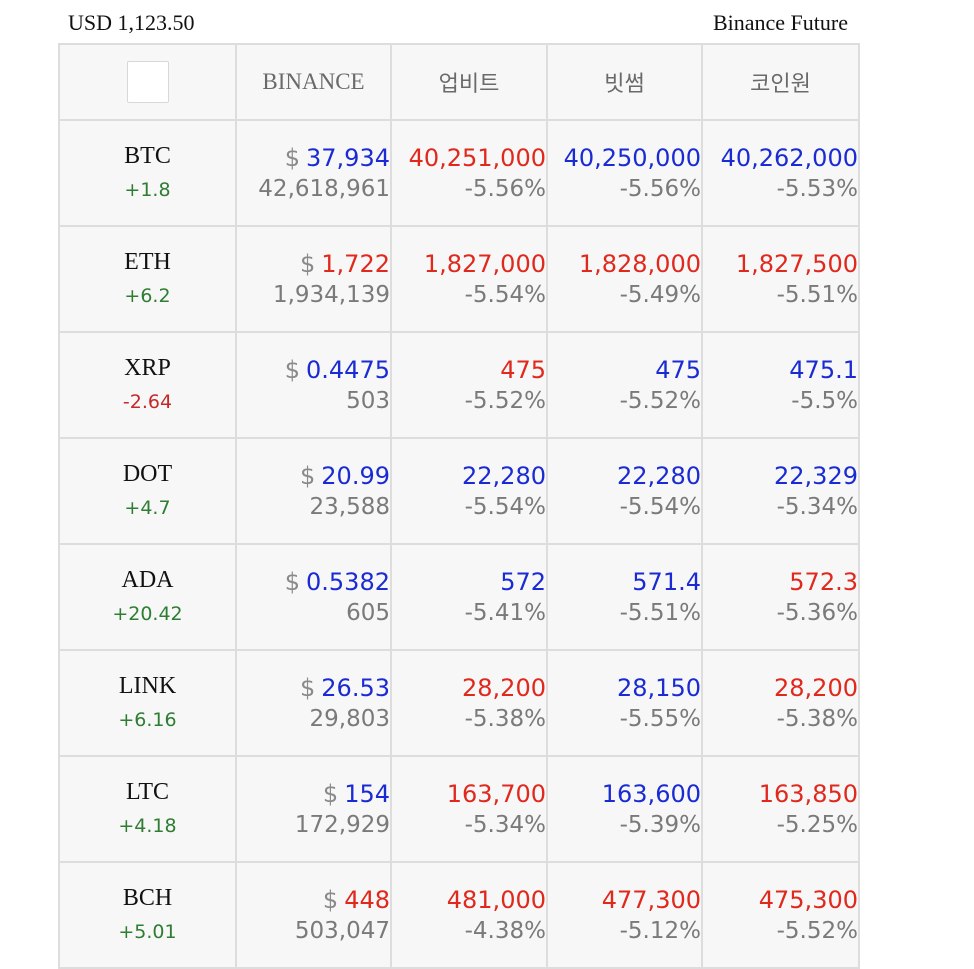  Describe the element at coordinates (313, 173) in the screenshot. I see `binance-cell: $37,934 42,618,961` at that location.